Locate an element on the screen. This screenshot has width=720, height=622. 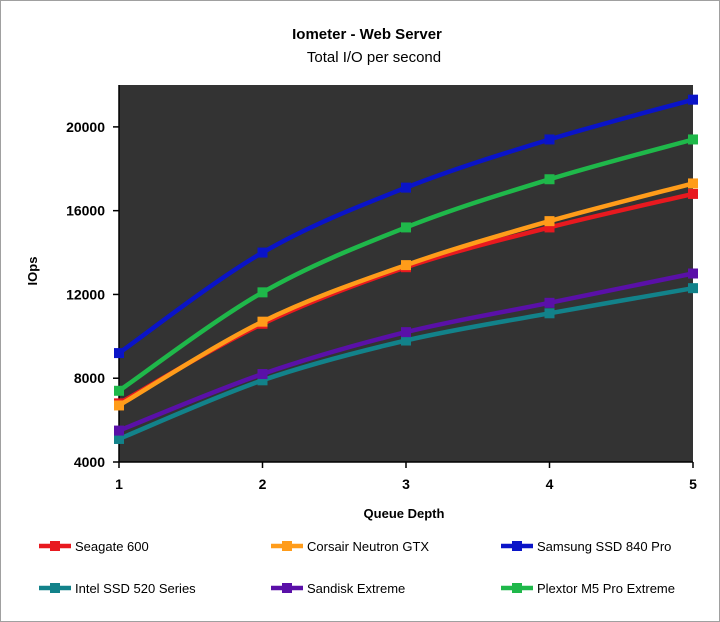
legend-item: Samsung SSD 840 Pro is located at coordinates (586, 546).